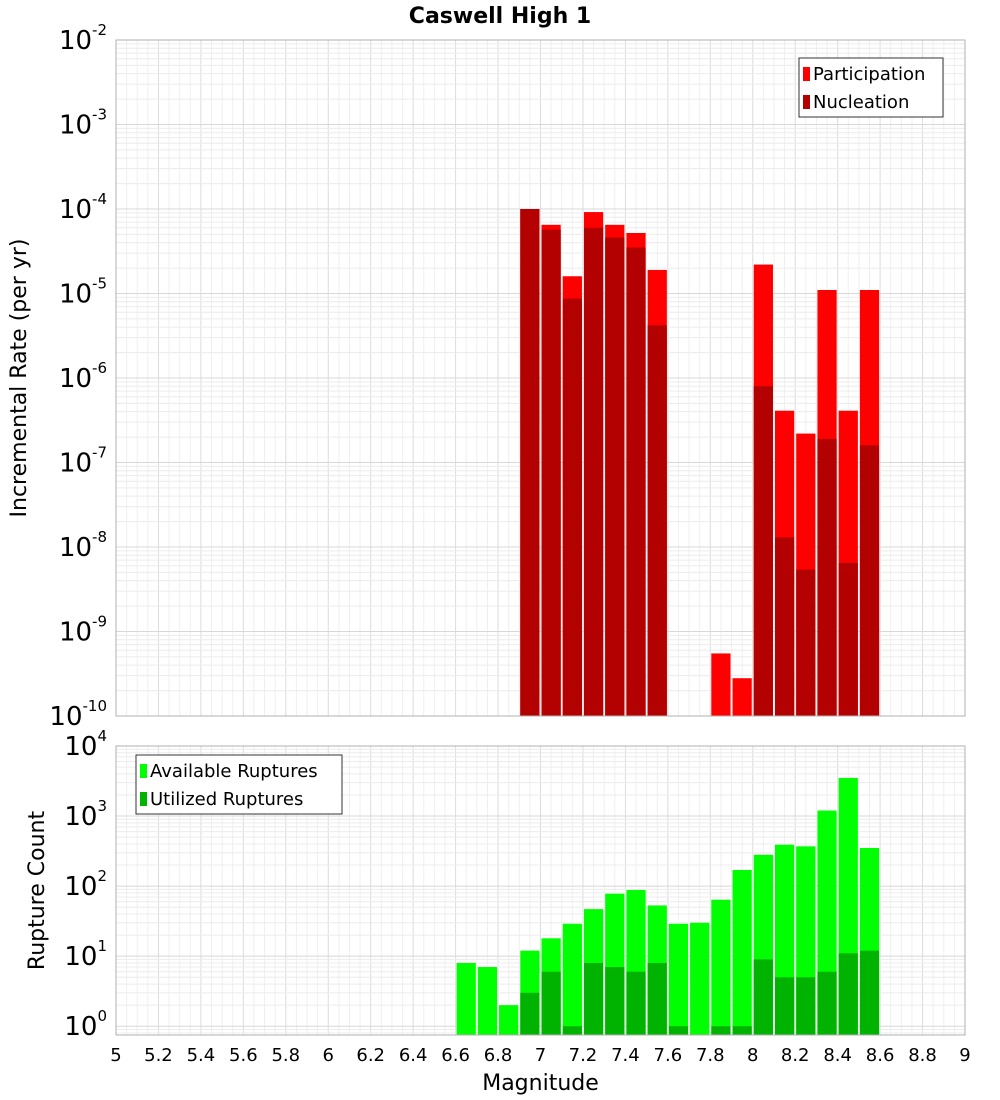 Image resolution: width=1000 pixels, height=1100 pixels. Describe the element at coordinates (83, 630) in the screenshot. I see `y-tick-label: 10⁻⁹` at that location.